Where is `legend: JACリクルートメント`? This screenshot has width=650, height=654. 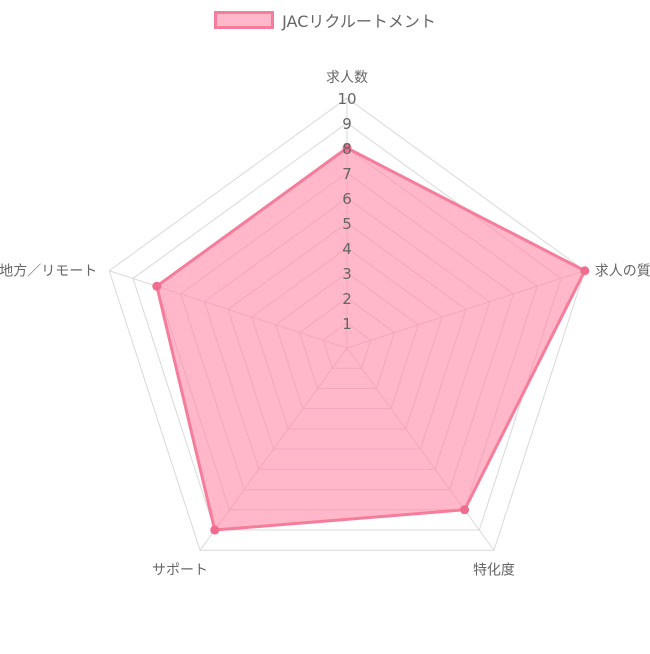
legend: JACリクルートメント is located at coordinates (325, 20).